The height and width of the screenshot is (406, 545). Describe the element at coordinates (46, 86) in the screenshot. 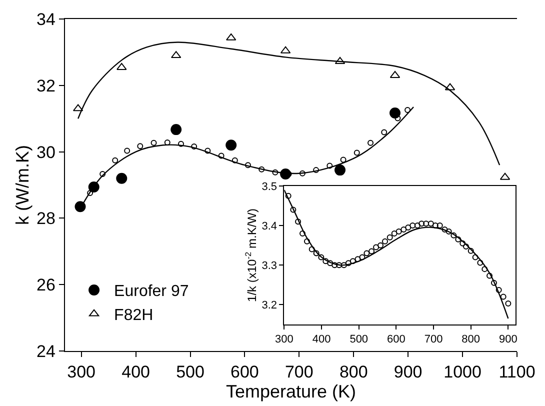

I see `y-tick-label: 32` at that location.